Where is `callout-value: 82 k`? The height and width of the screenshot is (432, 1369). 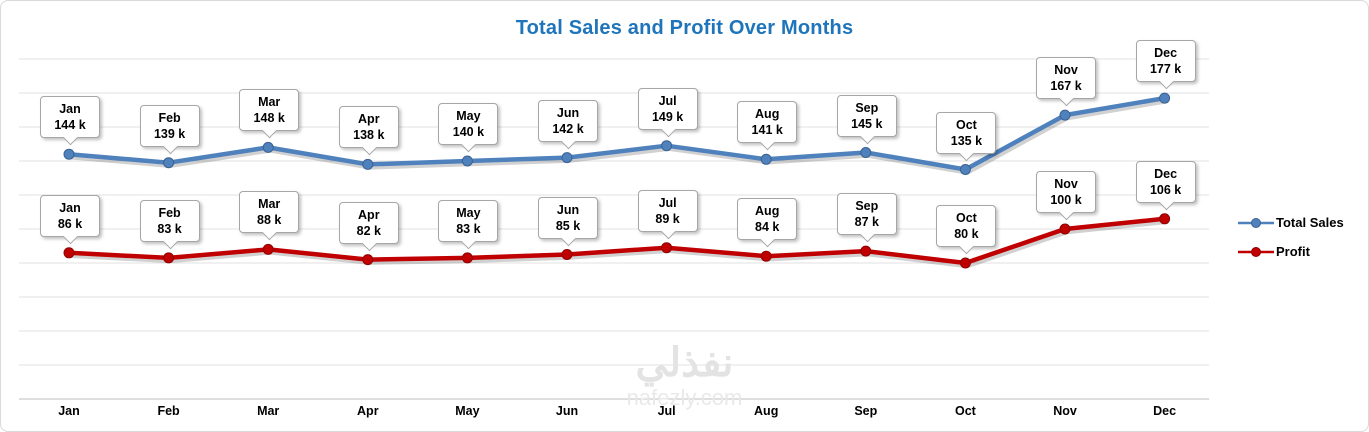 callout-value: 82 k is located at coordinates (368, 230).